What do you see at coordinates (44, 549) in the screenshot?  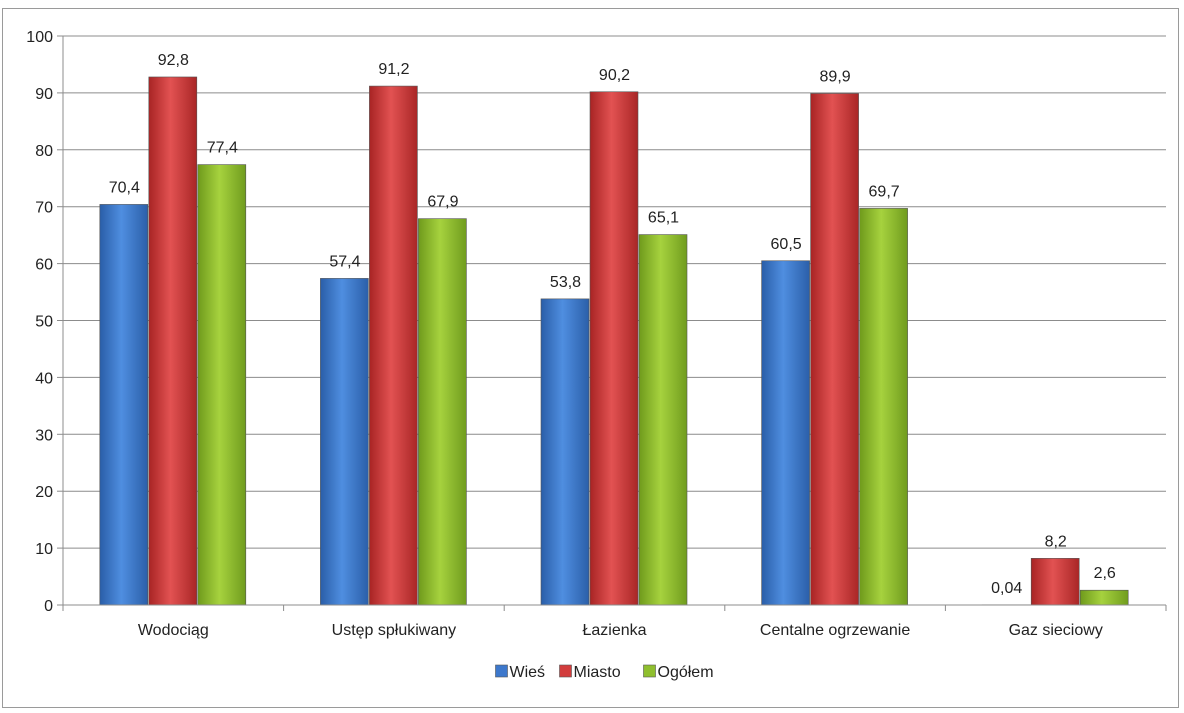 I see `y-tick-label: 10` at bounding box center [44, 549].